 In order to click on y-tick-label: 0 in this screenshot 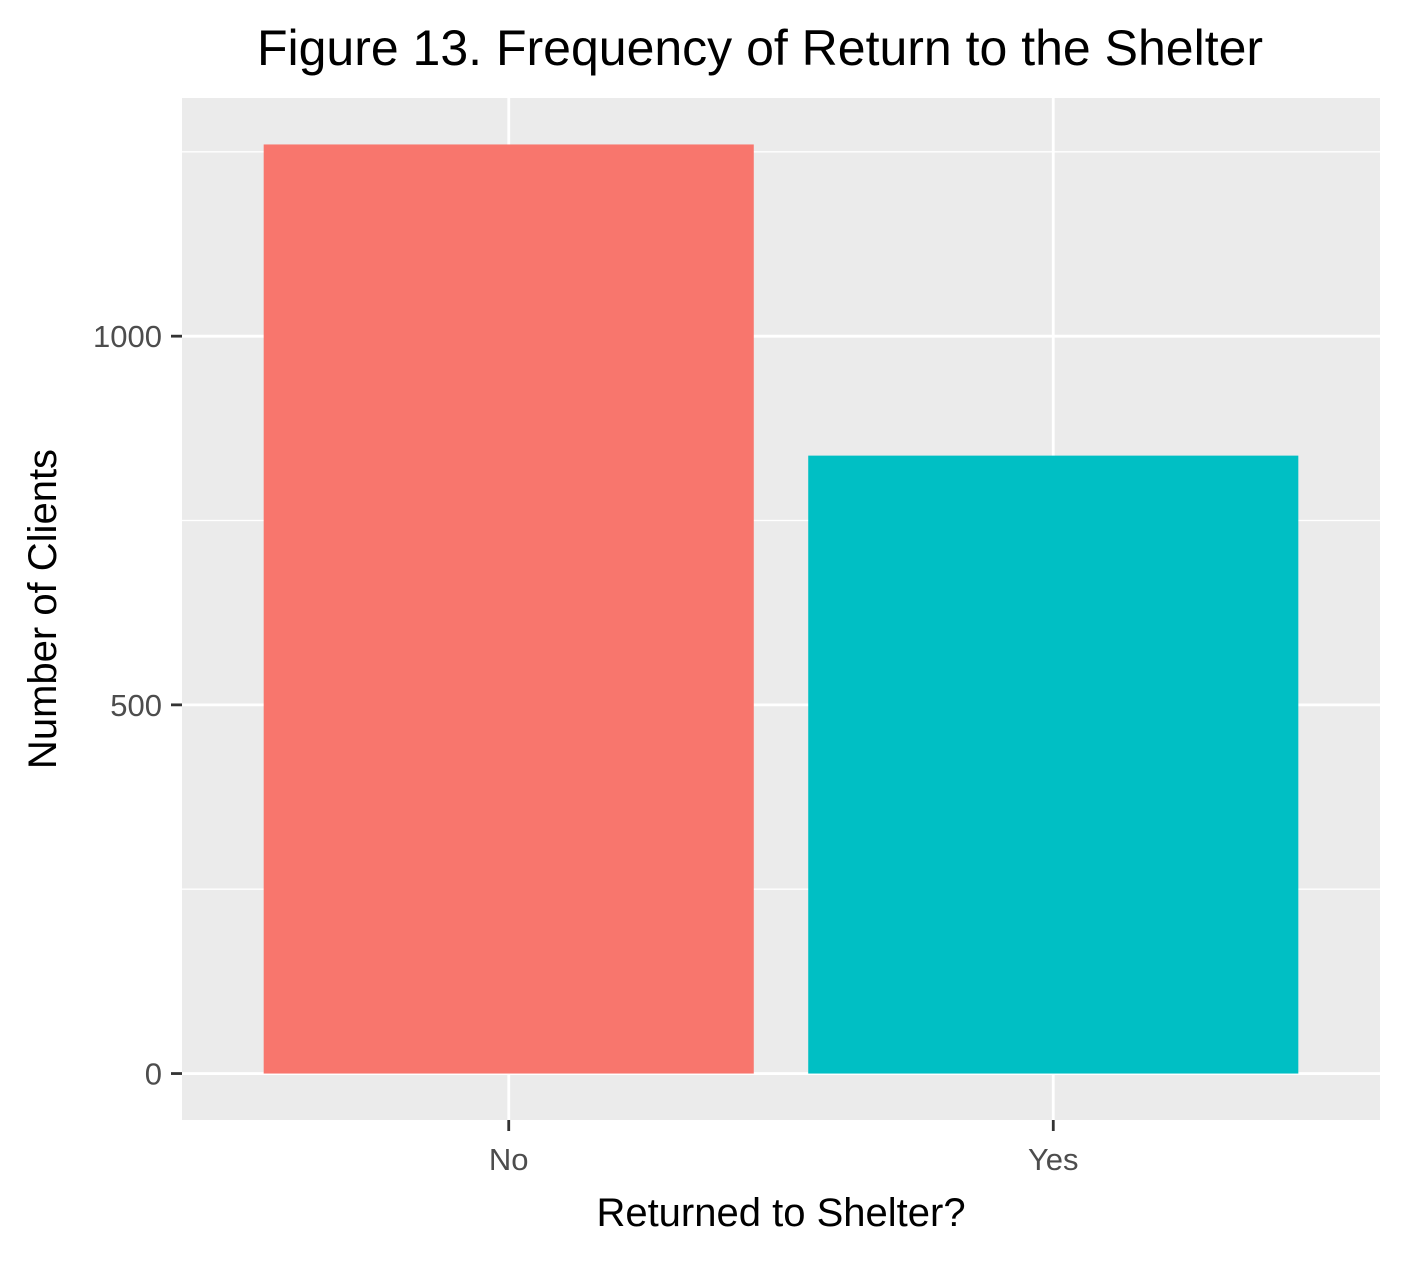, I will do `click(153, 1074)`.